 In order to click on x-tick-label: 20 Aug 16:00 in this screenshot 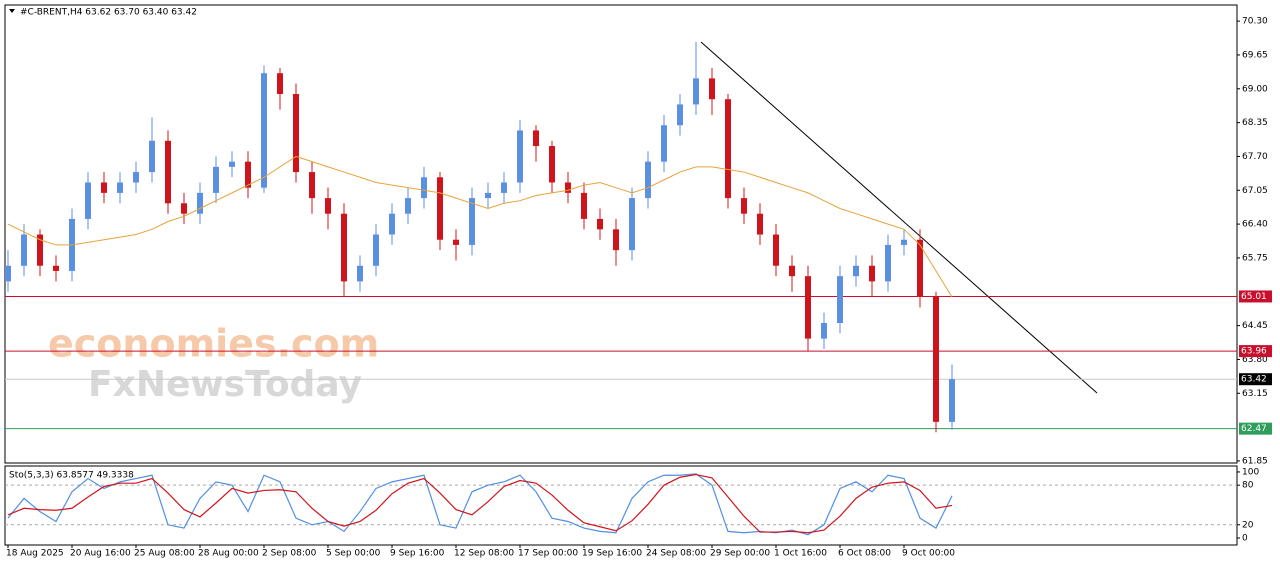, I will do `click(100, 554)`.